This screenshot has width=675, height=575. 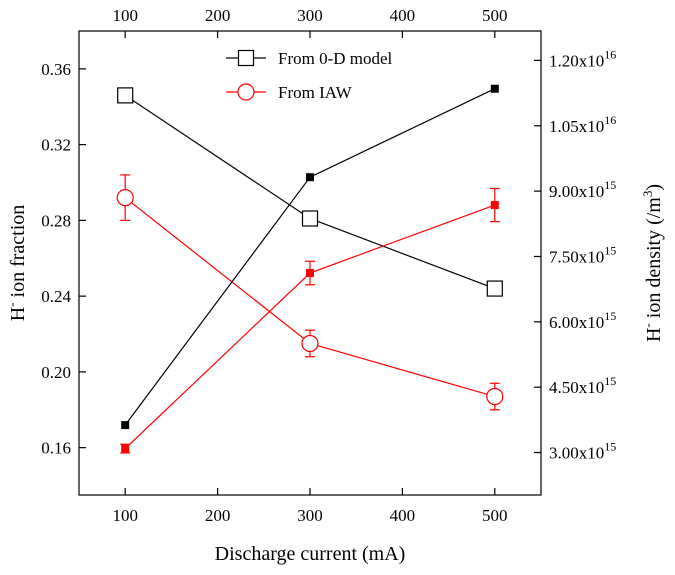 I want to click on y-right-tick-label: 4.50x10¹⁵, so click(x=582, y=385).